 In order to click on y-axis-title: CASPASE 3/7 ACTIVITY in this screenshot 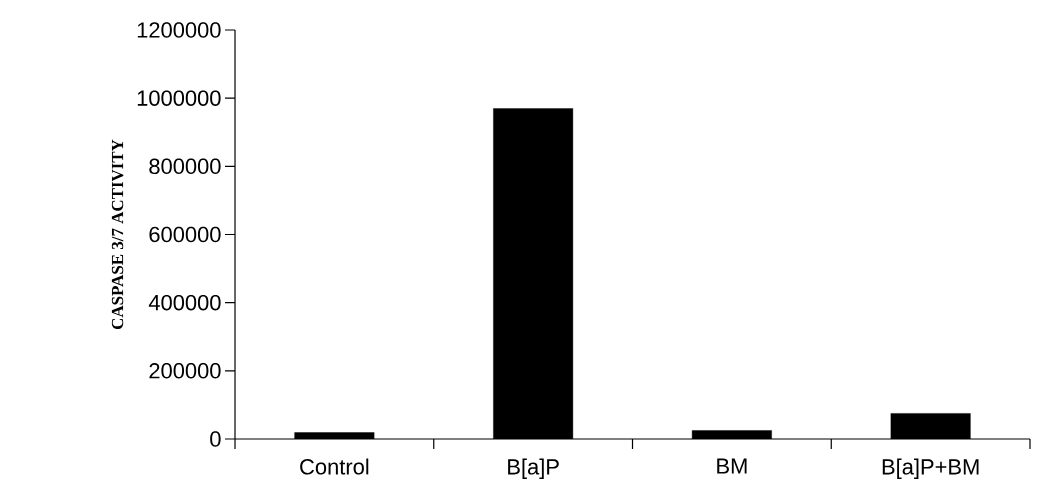, I will do `click(117, 234)`.